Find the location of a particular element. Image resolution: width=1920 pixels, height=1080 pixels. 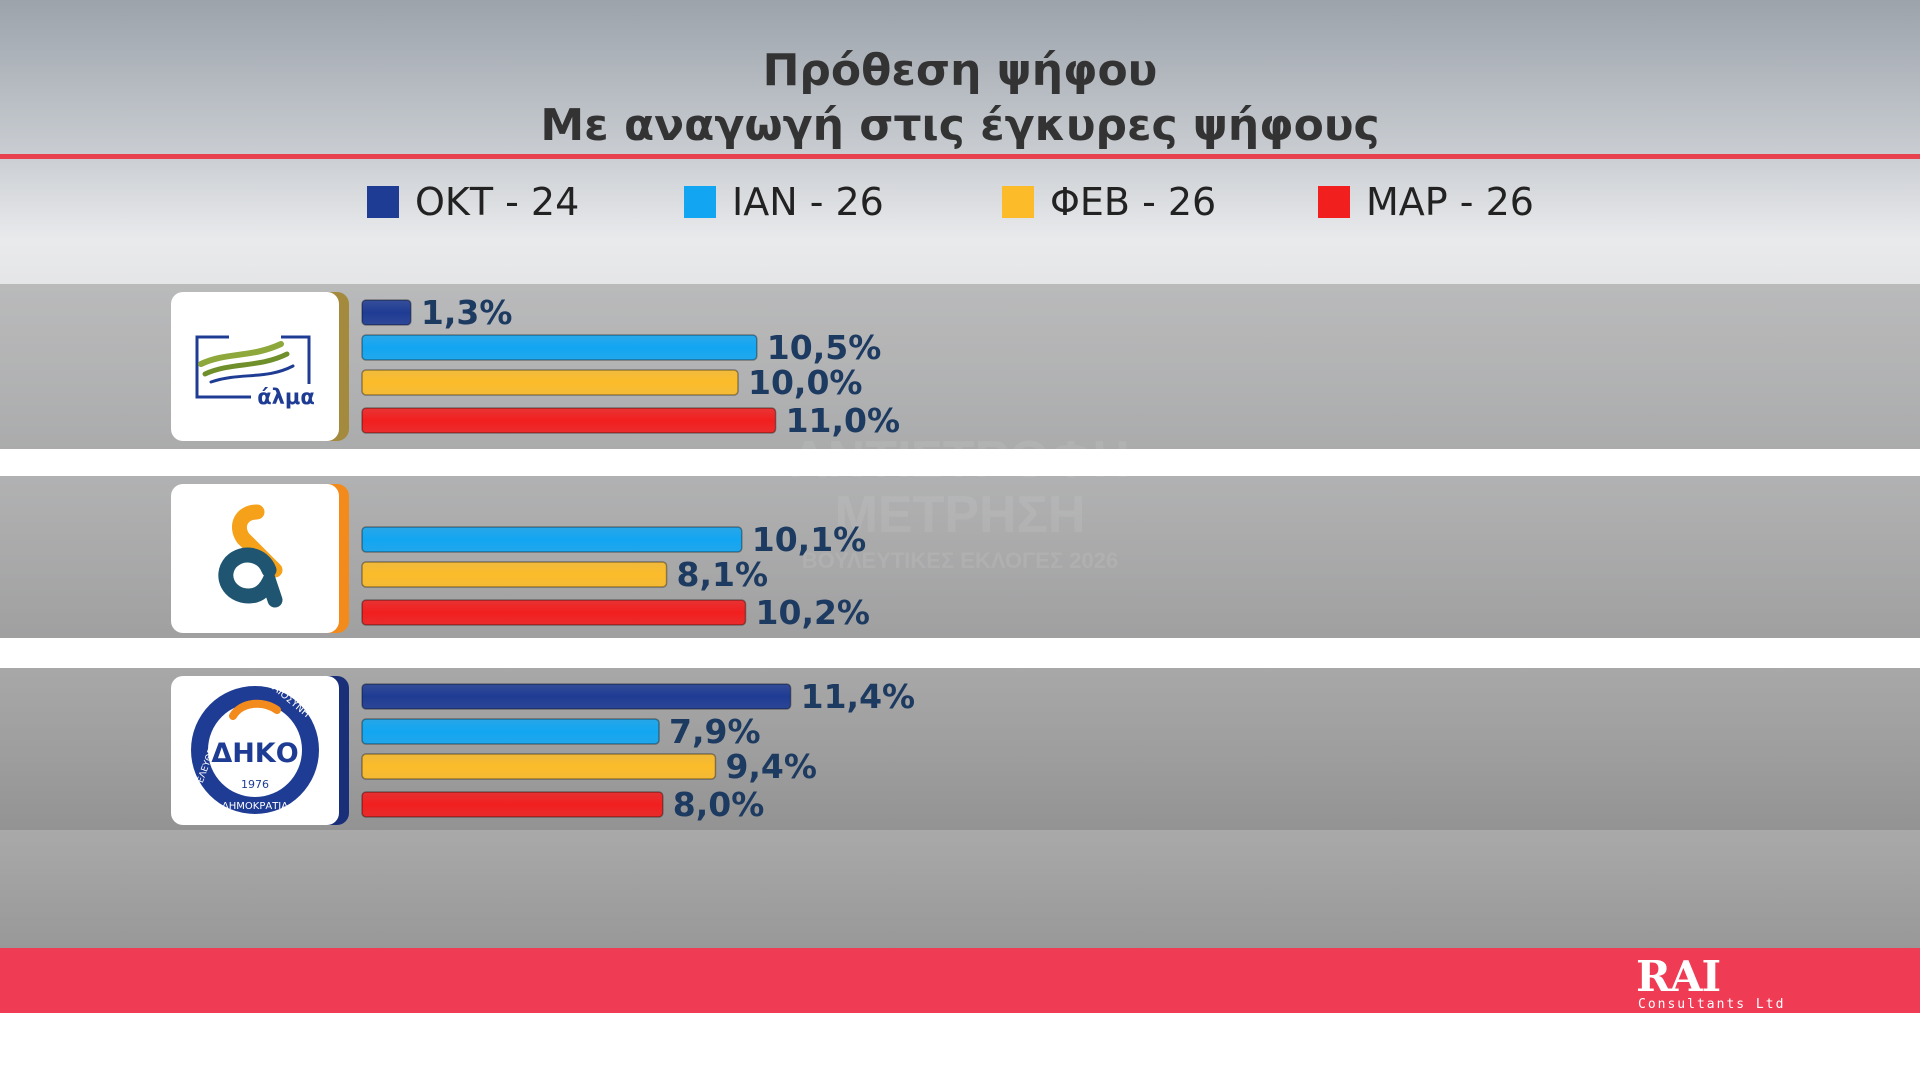

watermark-line: ΑΝΤΙΣΤΡΟΦΗ is located at coordinates (960, 460).